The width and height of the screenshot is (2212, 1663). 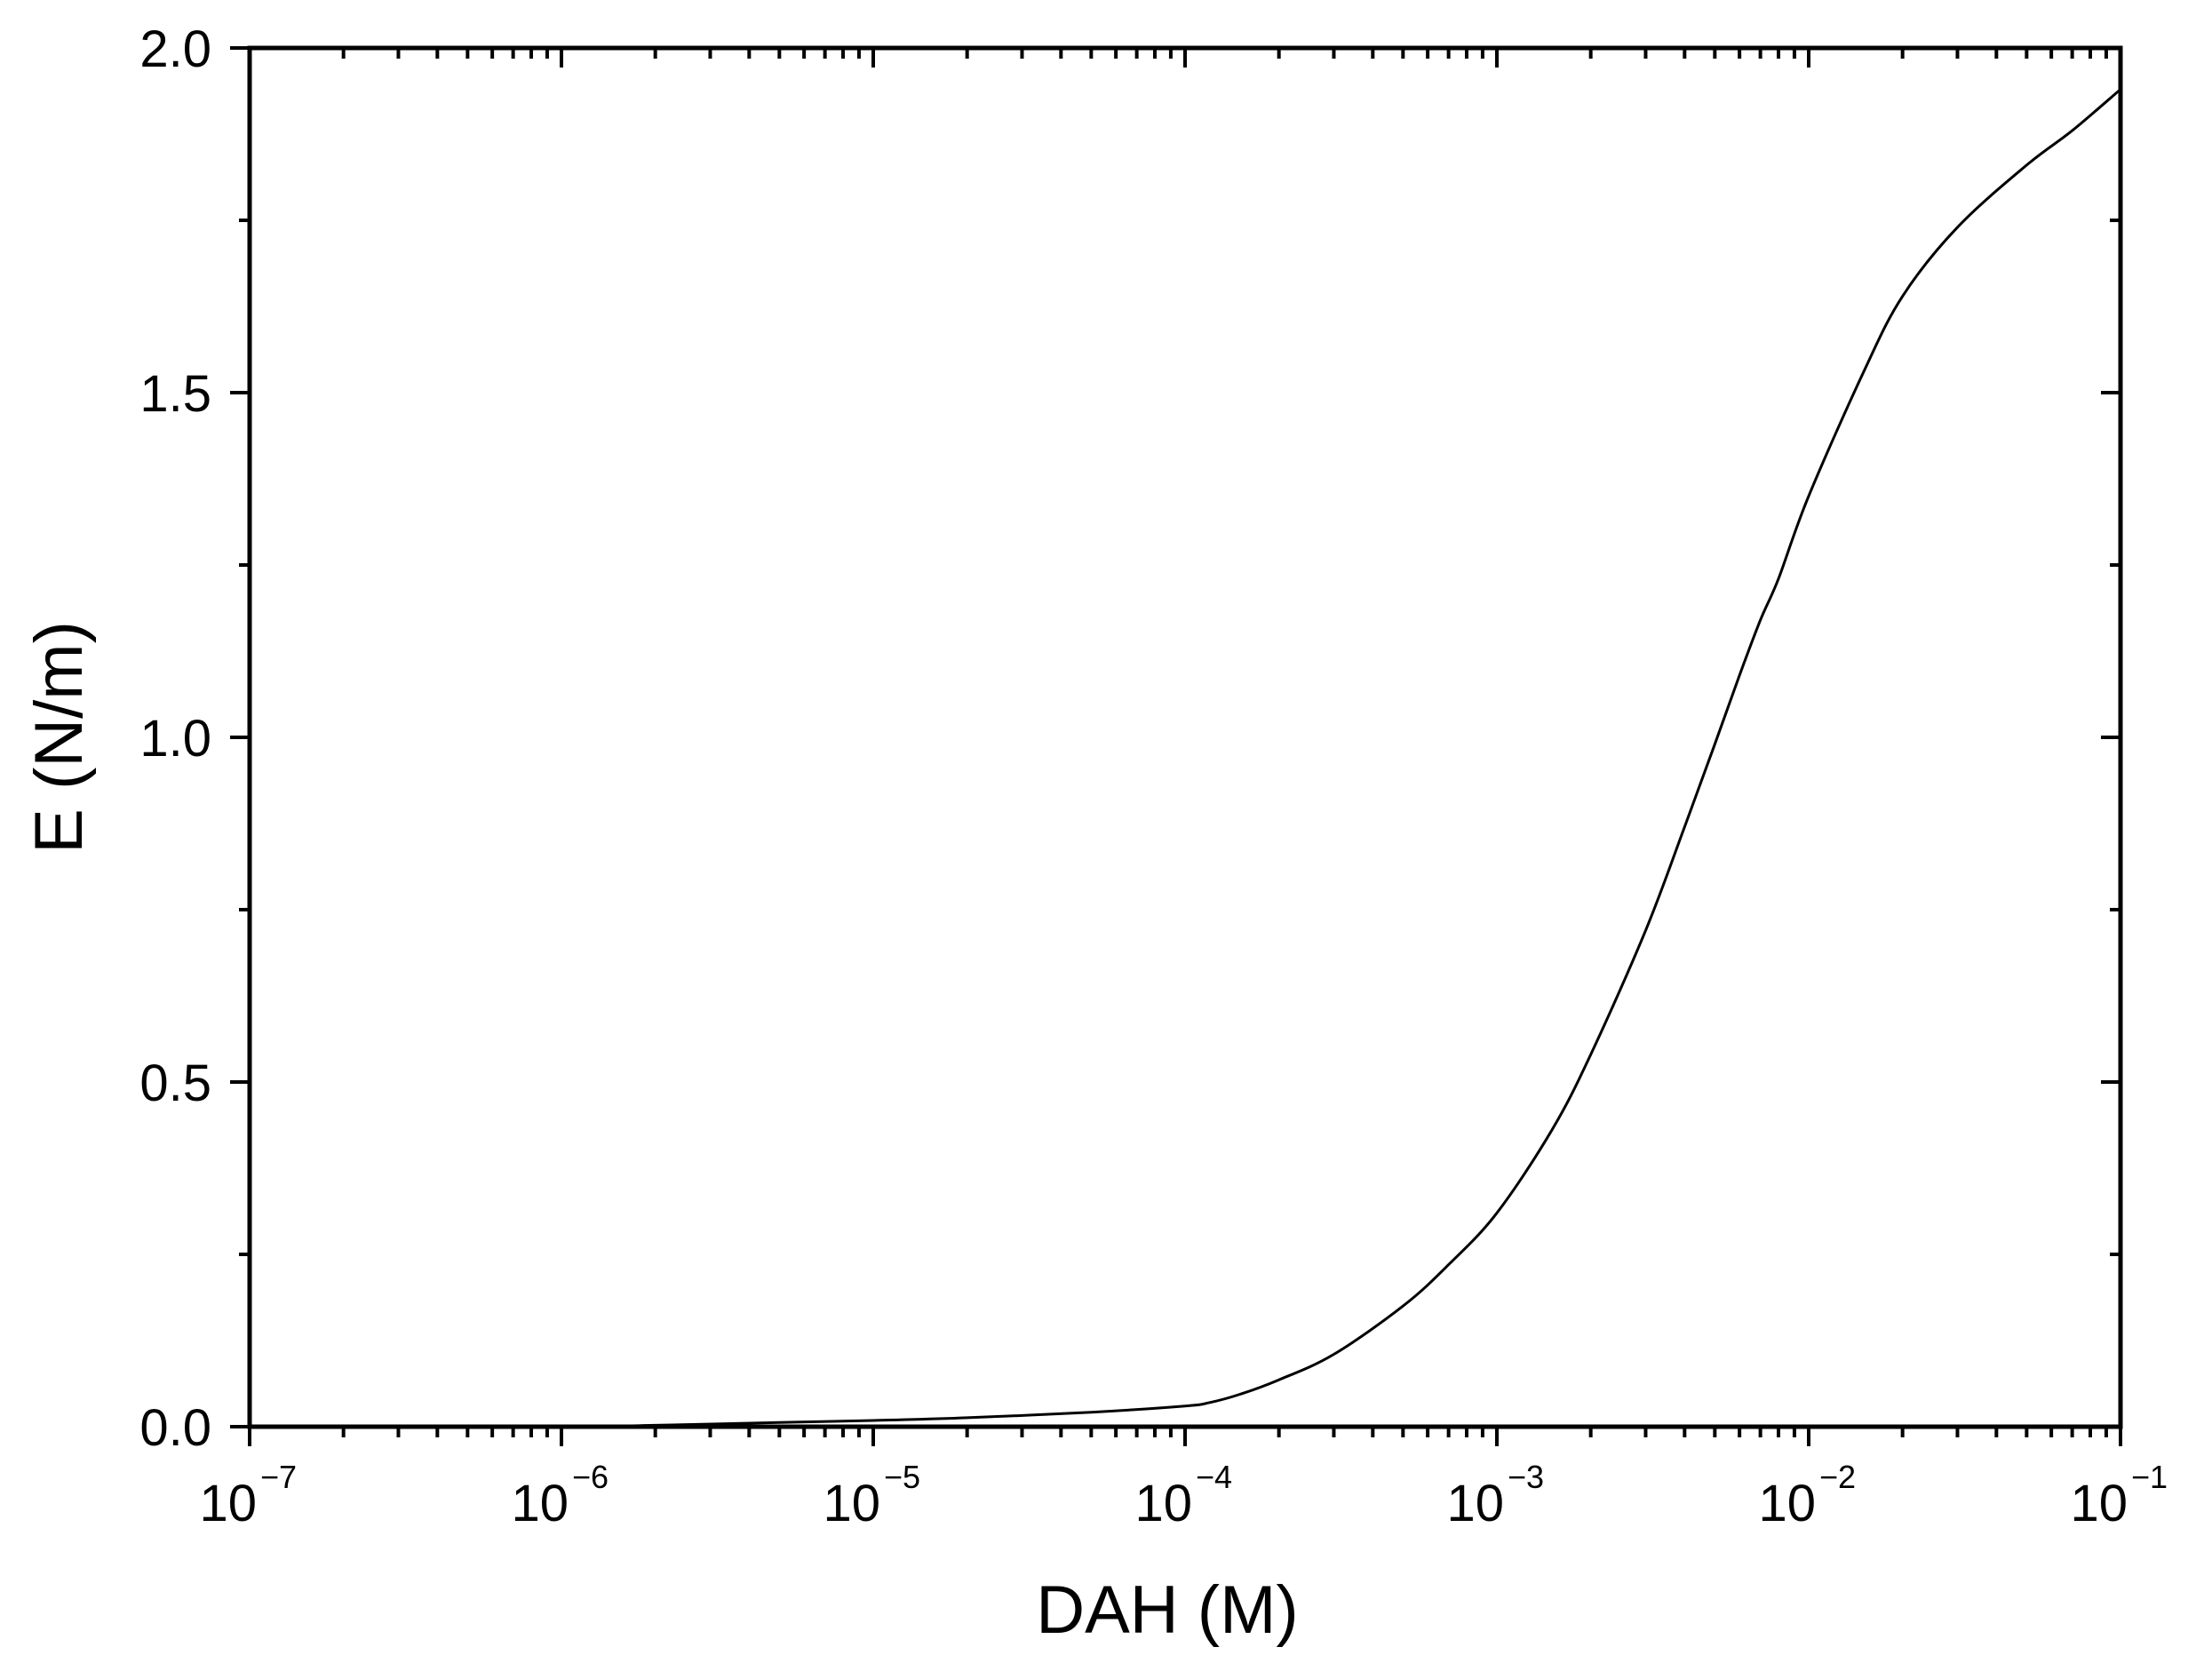 What do you see at coordinates (591, 1477) in the screenshot?
I see `x-tick-label-exponent: −6` at bounding box center [591, 1477].